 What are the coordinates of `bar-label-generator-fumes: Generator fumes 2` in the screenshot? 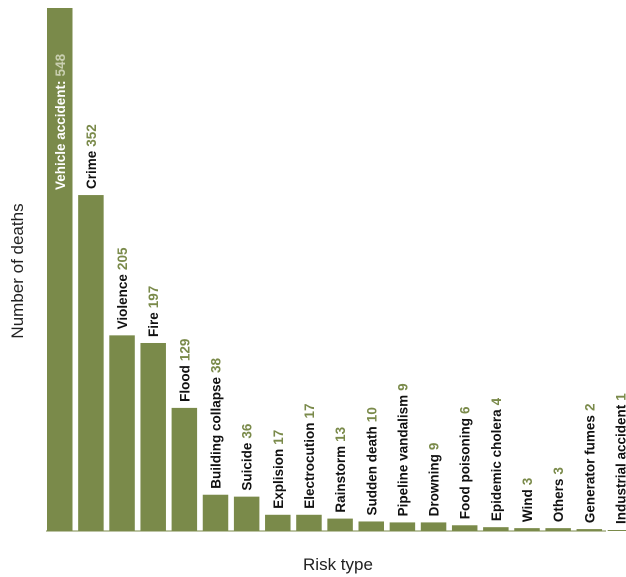 It's located at (589, 464).